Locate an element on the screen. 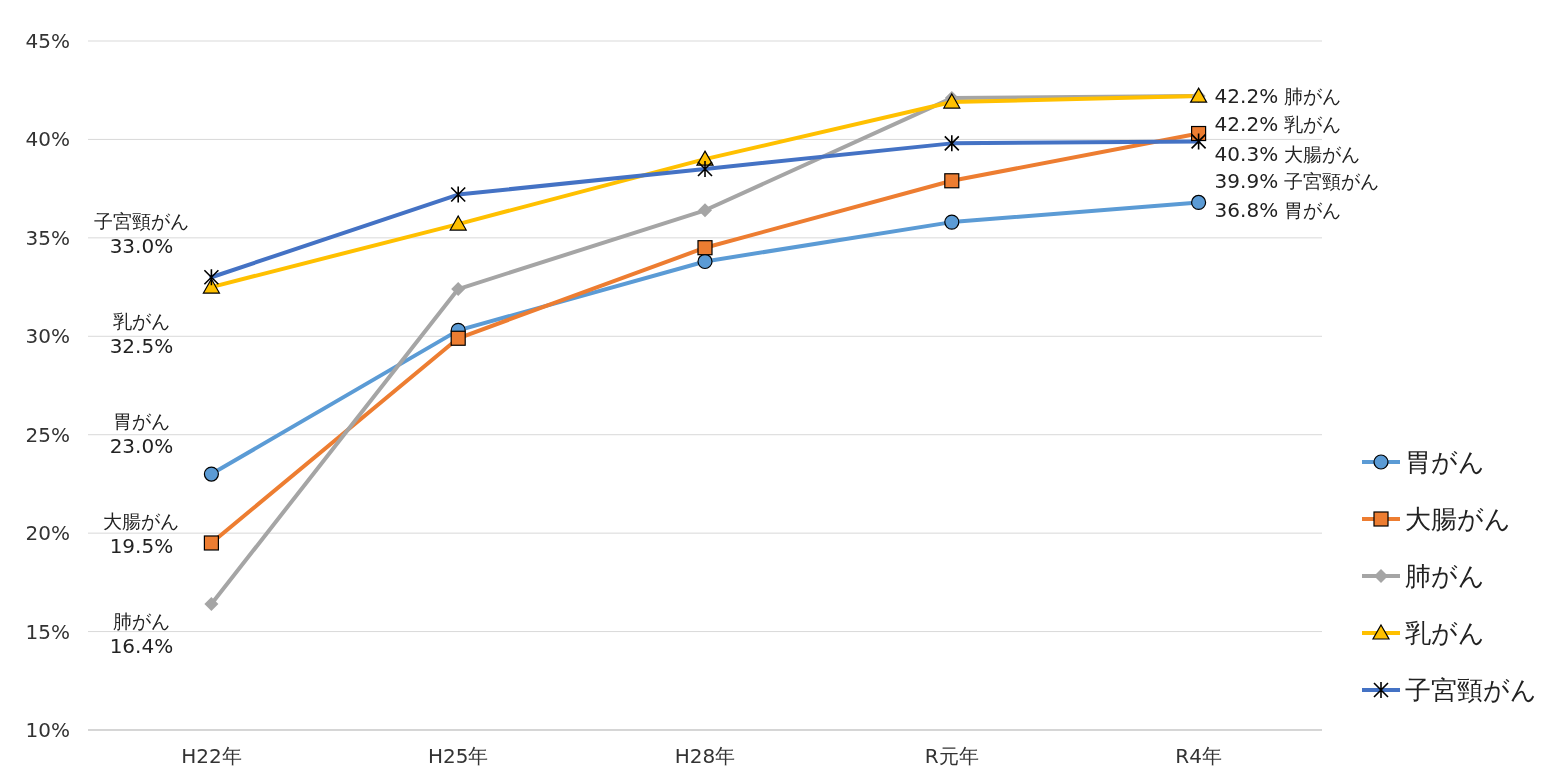  x-tick-label: R元年 is located at coordinates (951, 756).